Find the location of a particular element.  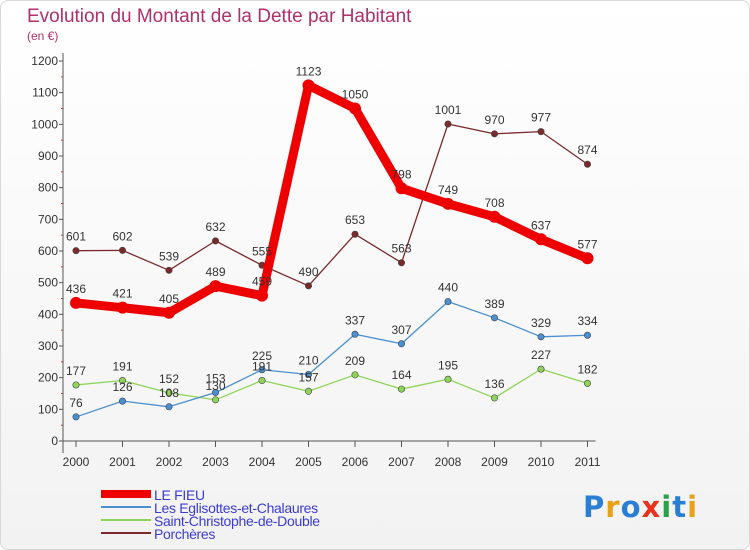

y-tick-label: 1100 is located at coordinates (45, 93).